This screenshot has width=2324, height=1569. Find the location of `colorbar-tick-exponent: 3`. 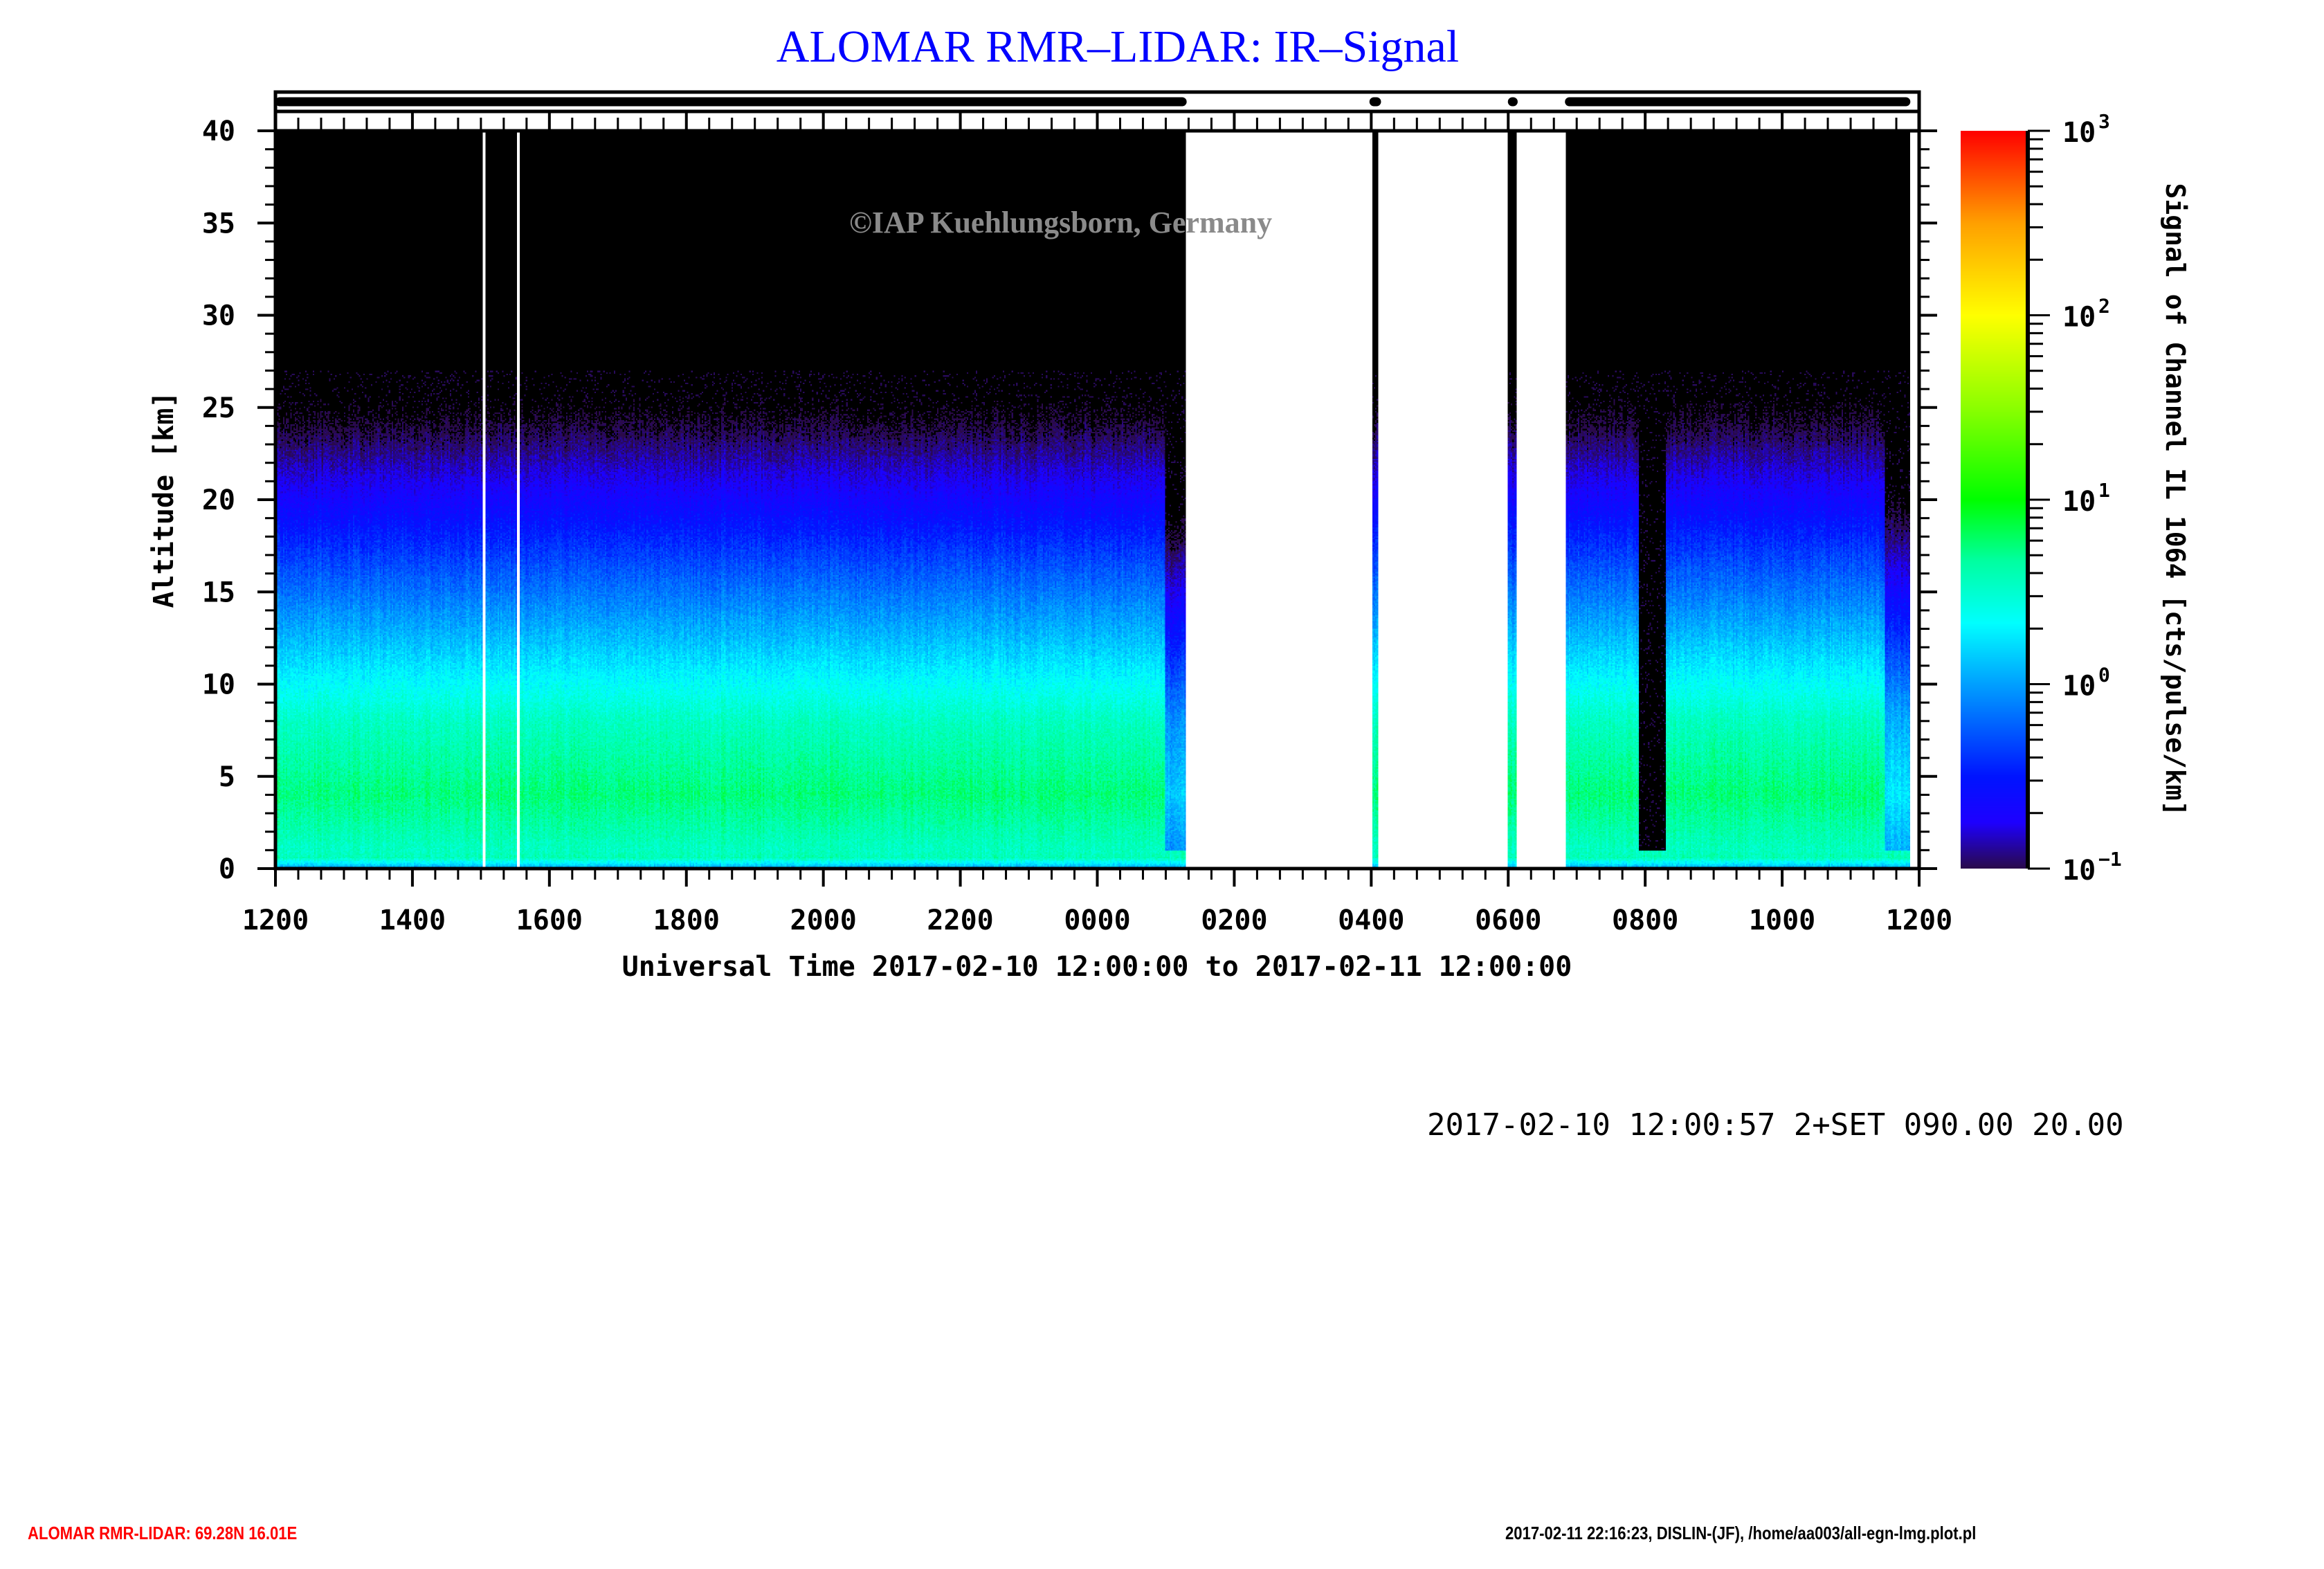

colorbar-tick-exponent: 3 is located at coordinates (2104, 121).